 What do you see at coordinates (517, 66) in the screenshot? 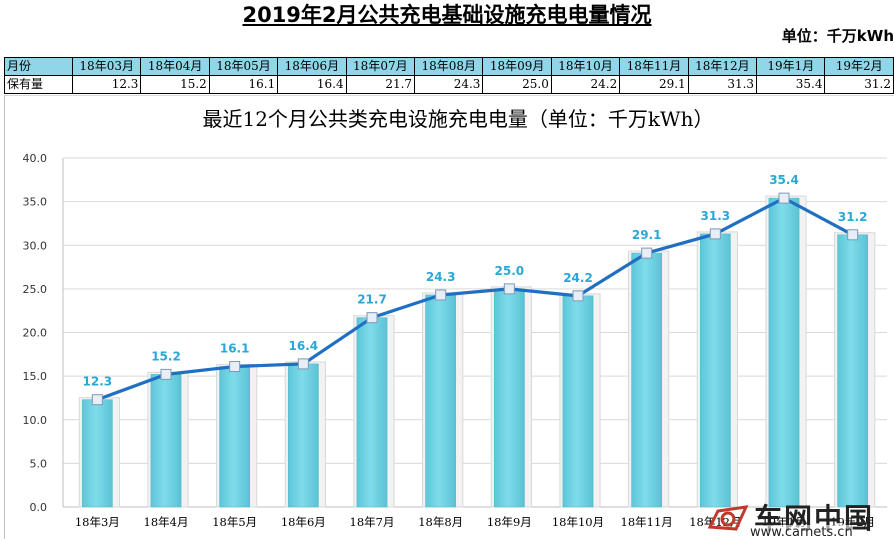
I see `month-cell: 18年09月` at bounding box center [517, 66].